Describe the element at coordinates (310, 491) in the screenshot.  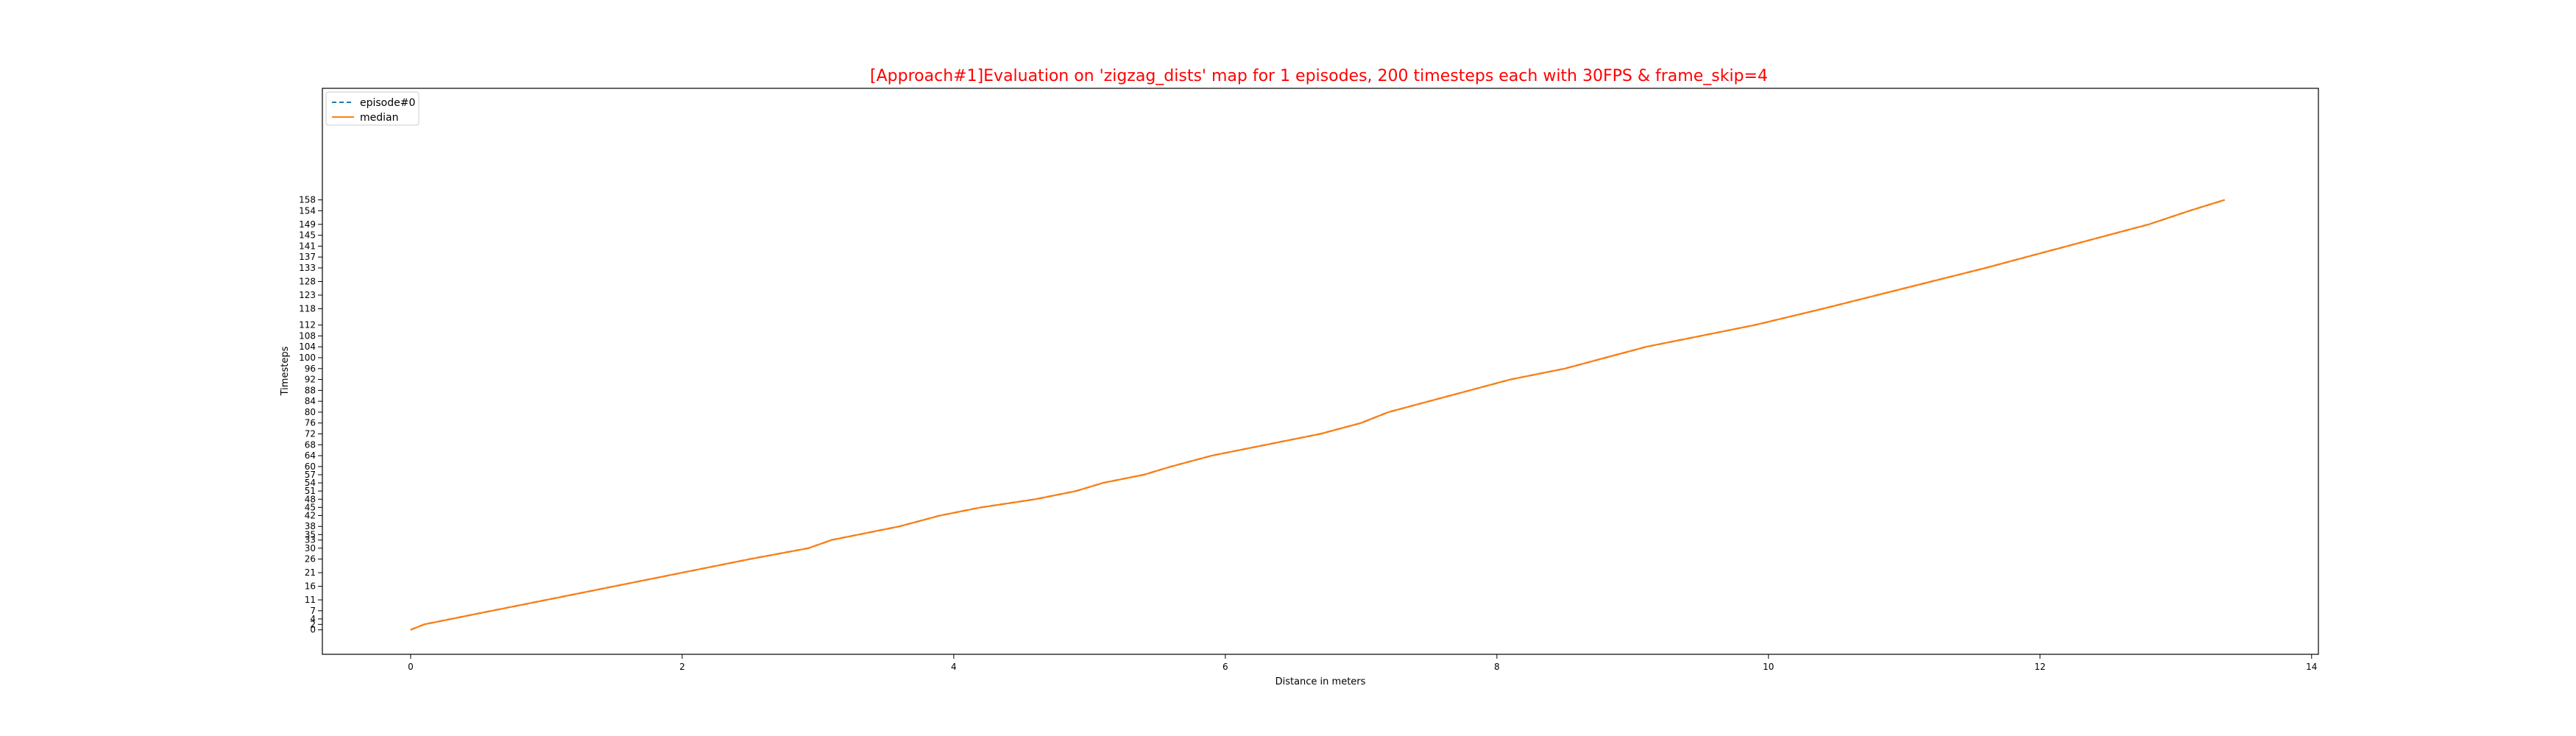
I see `y-tick-label: 51` at that location.